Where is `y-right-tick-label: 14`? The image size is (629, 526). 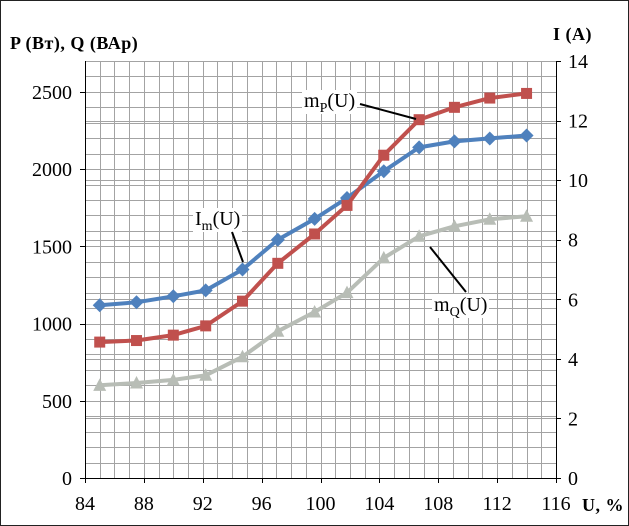
y-right-tick-label: 14 is located at coordinates (578, 62).